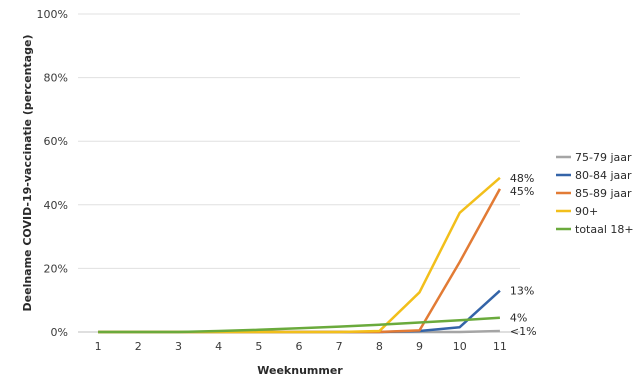 The image size is (638, 382). I want to click on y-tick-label: 0%, so click(59, 332).